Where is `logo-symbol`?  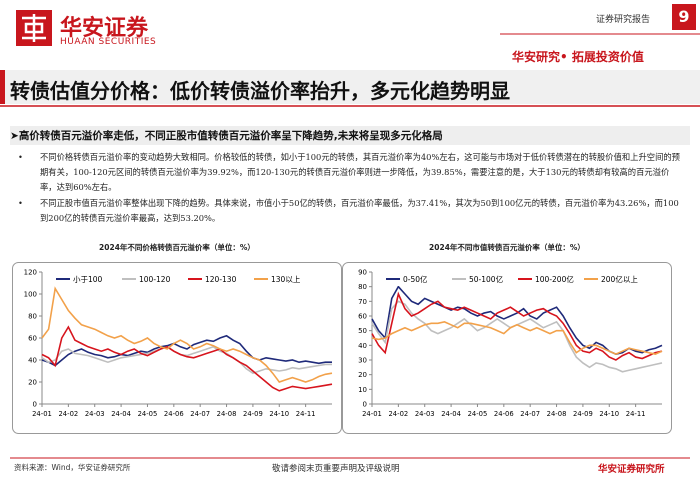 logo-symbol is located at coordinates (34, 28).